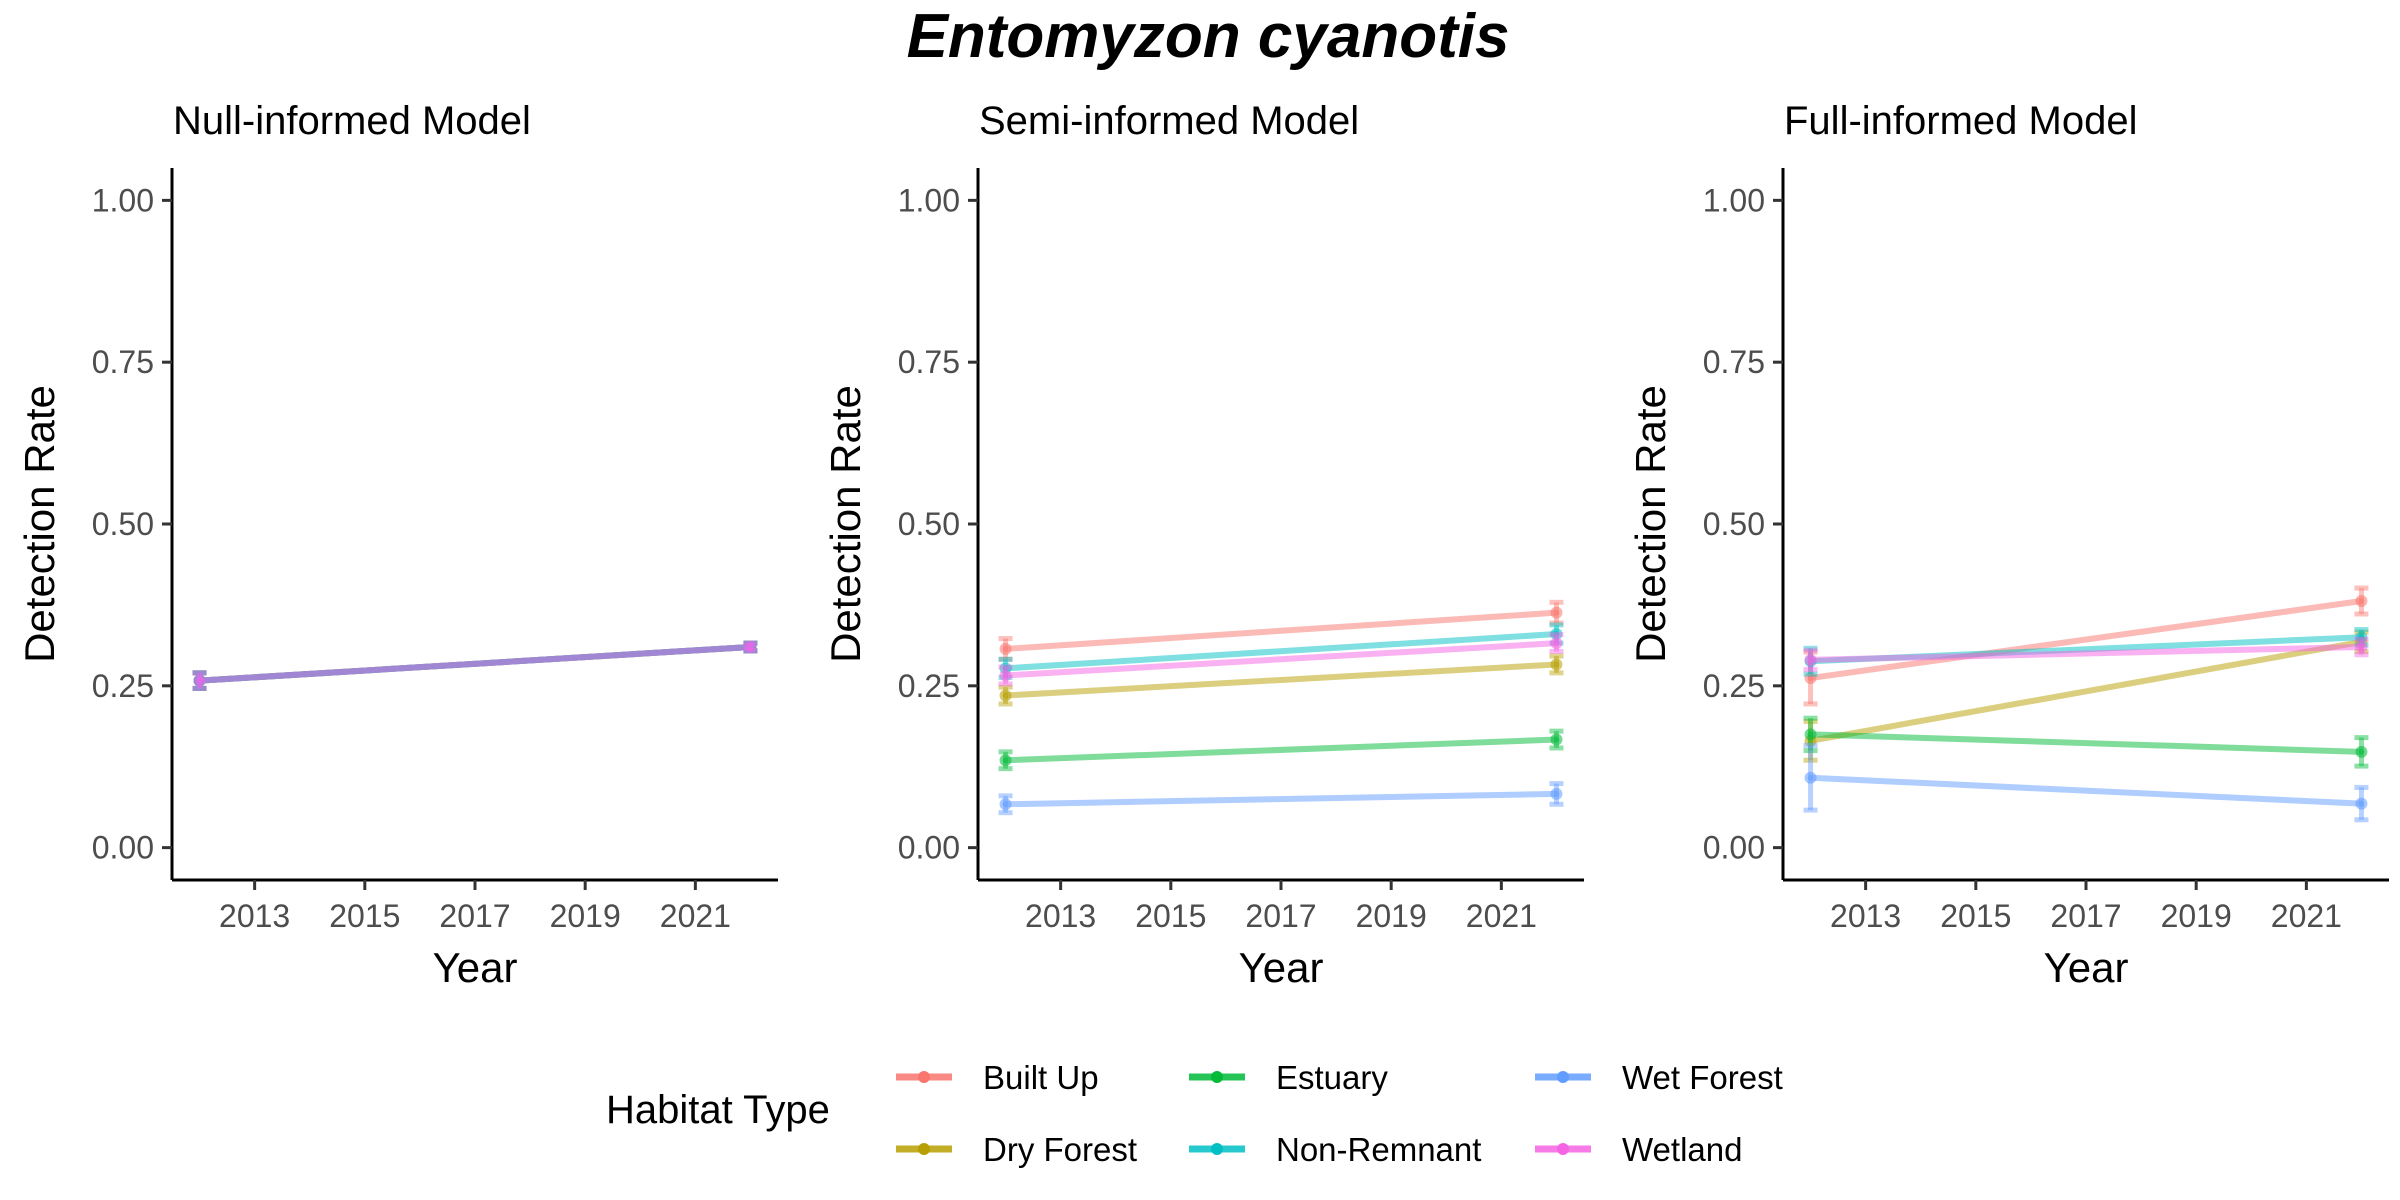 This screenshot has height=1200, width=2400. What do you see at coordinates (1638, 1149) in the screenshot?
I see `legend-item-wetland: Wetland` at bounding box center [1638, 1149].